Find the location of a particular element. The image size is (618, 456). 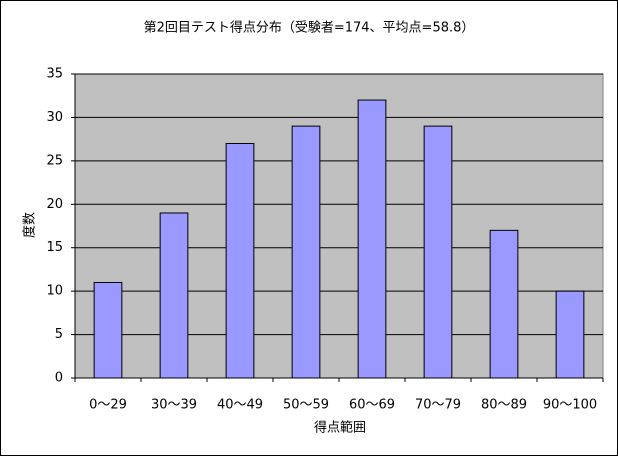

x-tick-label: 60～69 is located at coordinates (372, 405).